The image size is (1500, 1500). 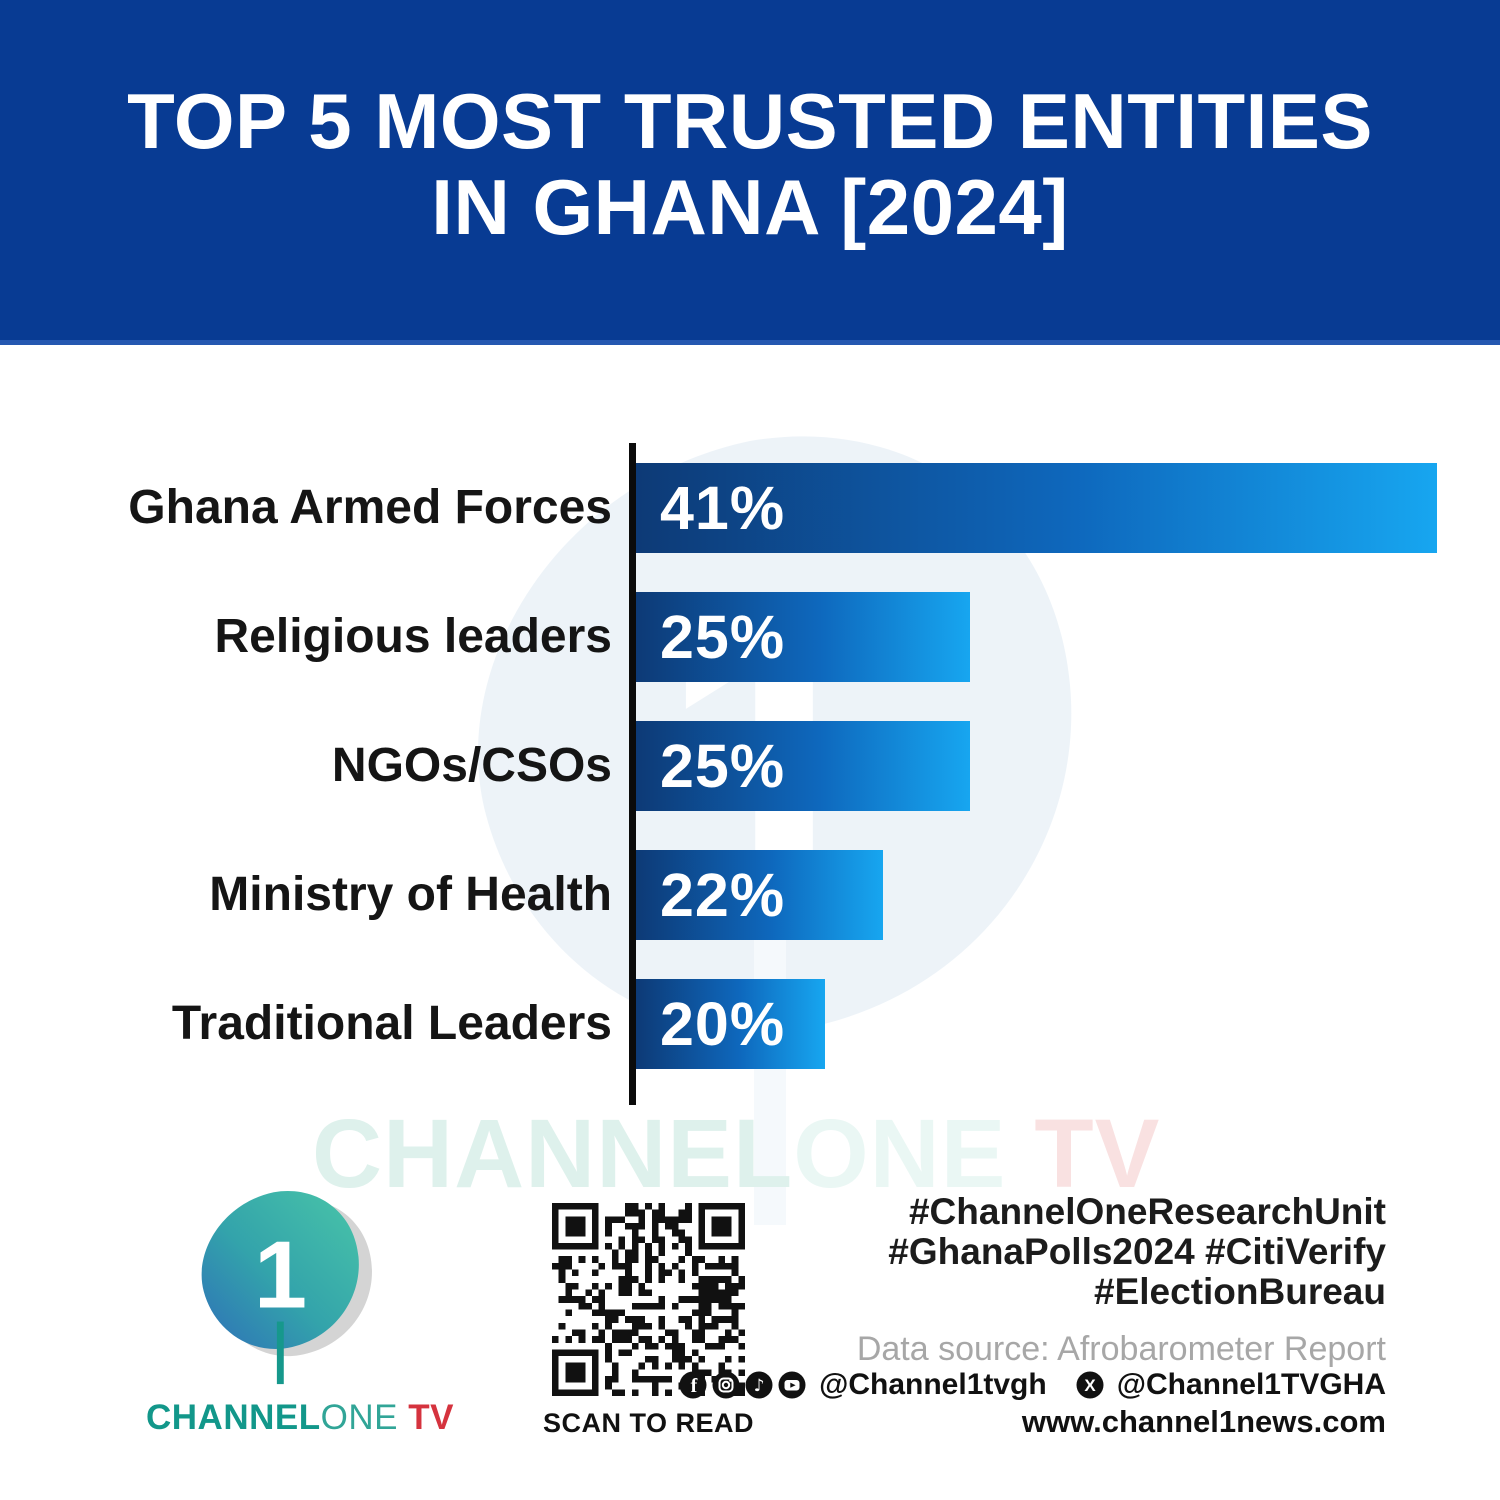 What do you see at coordinates (632, 774) in the screenshot?
I see `y-axis-line` at bounding box center [632, 774].